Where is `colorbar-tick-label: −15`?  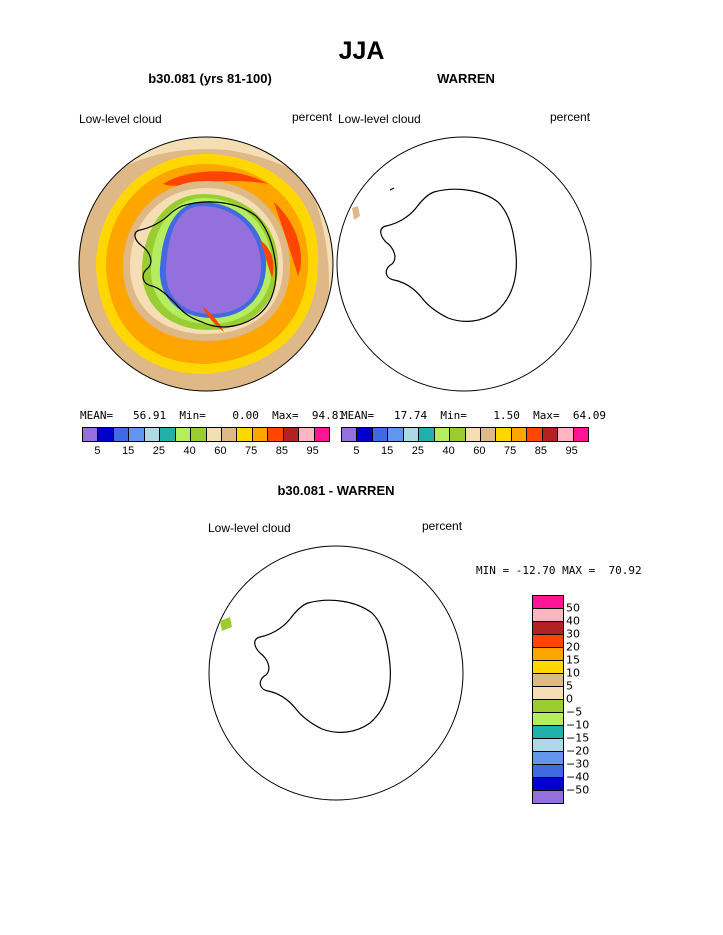 colorbar-tick-label: −15 is located at coordinates (578, 738).